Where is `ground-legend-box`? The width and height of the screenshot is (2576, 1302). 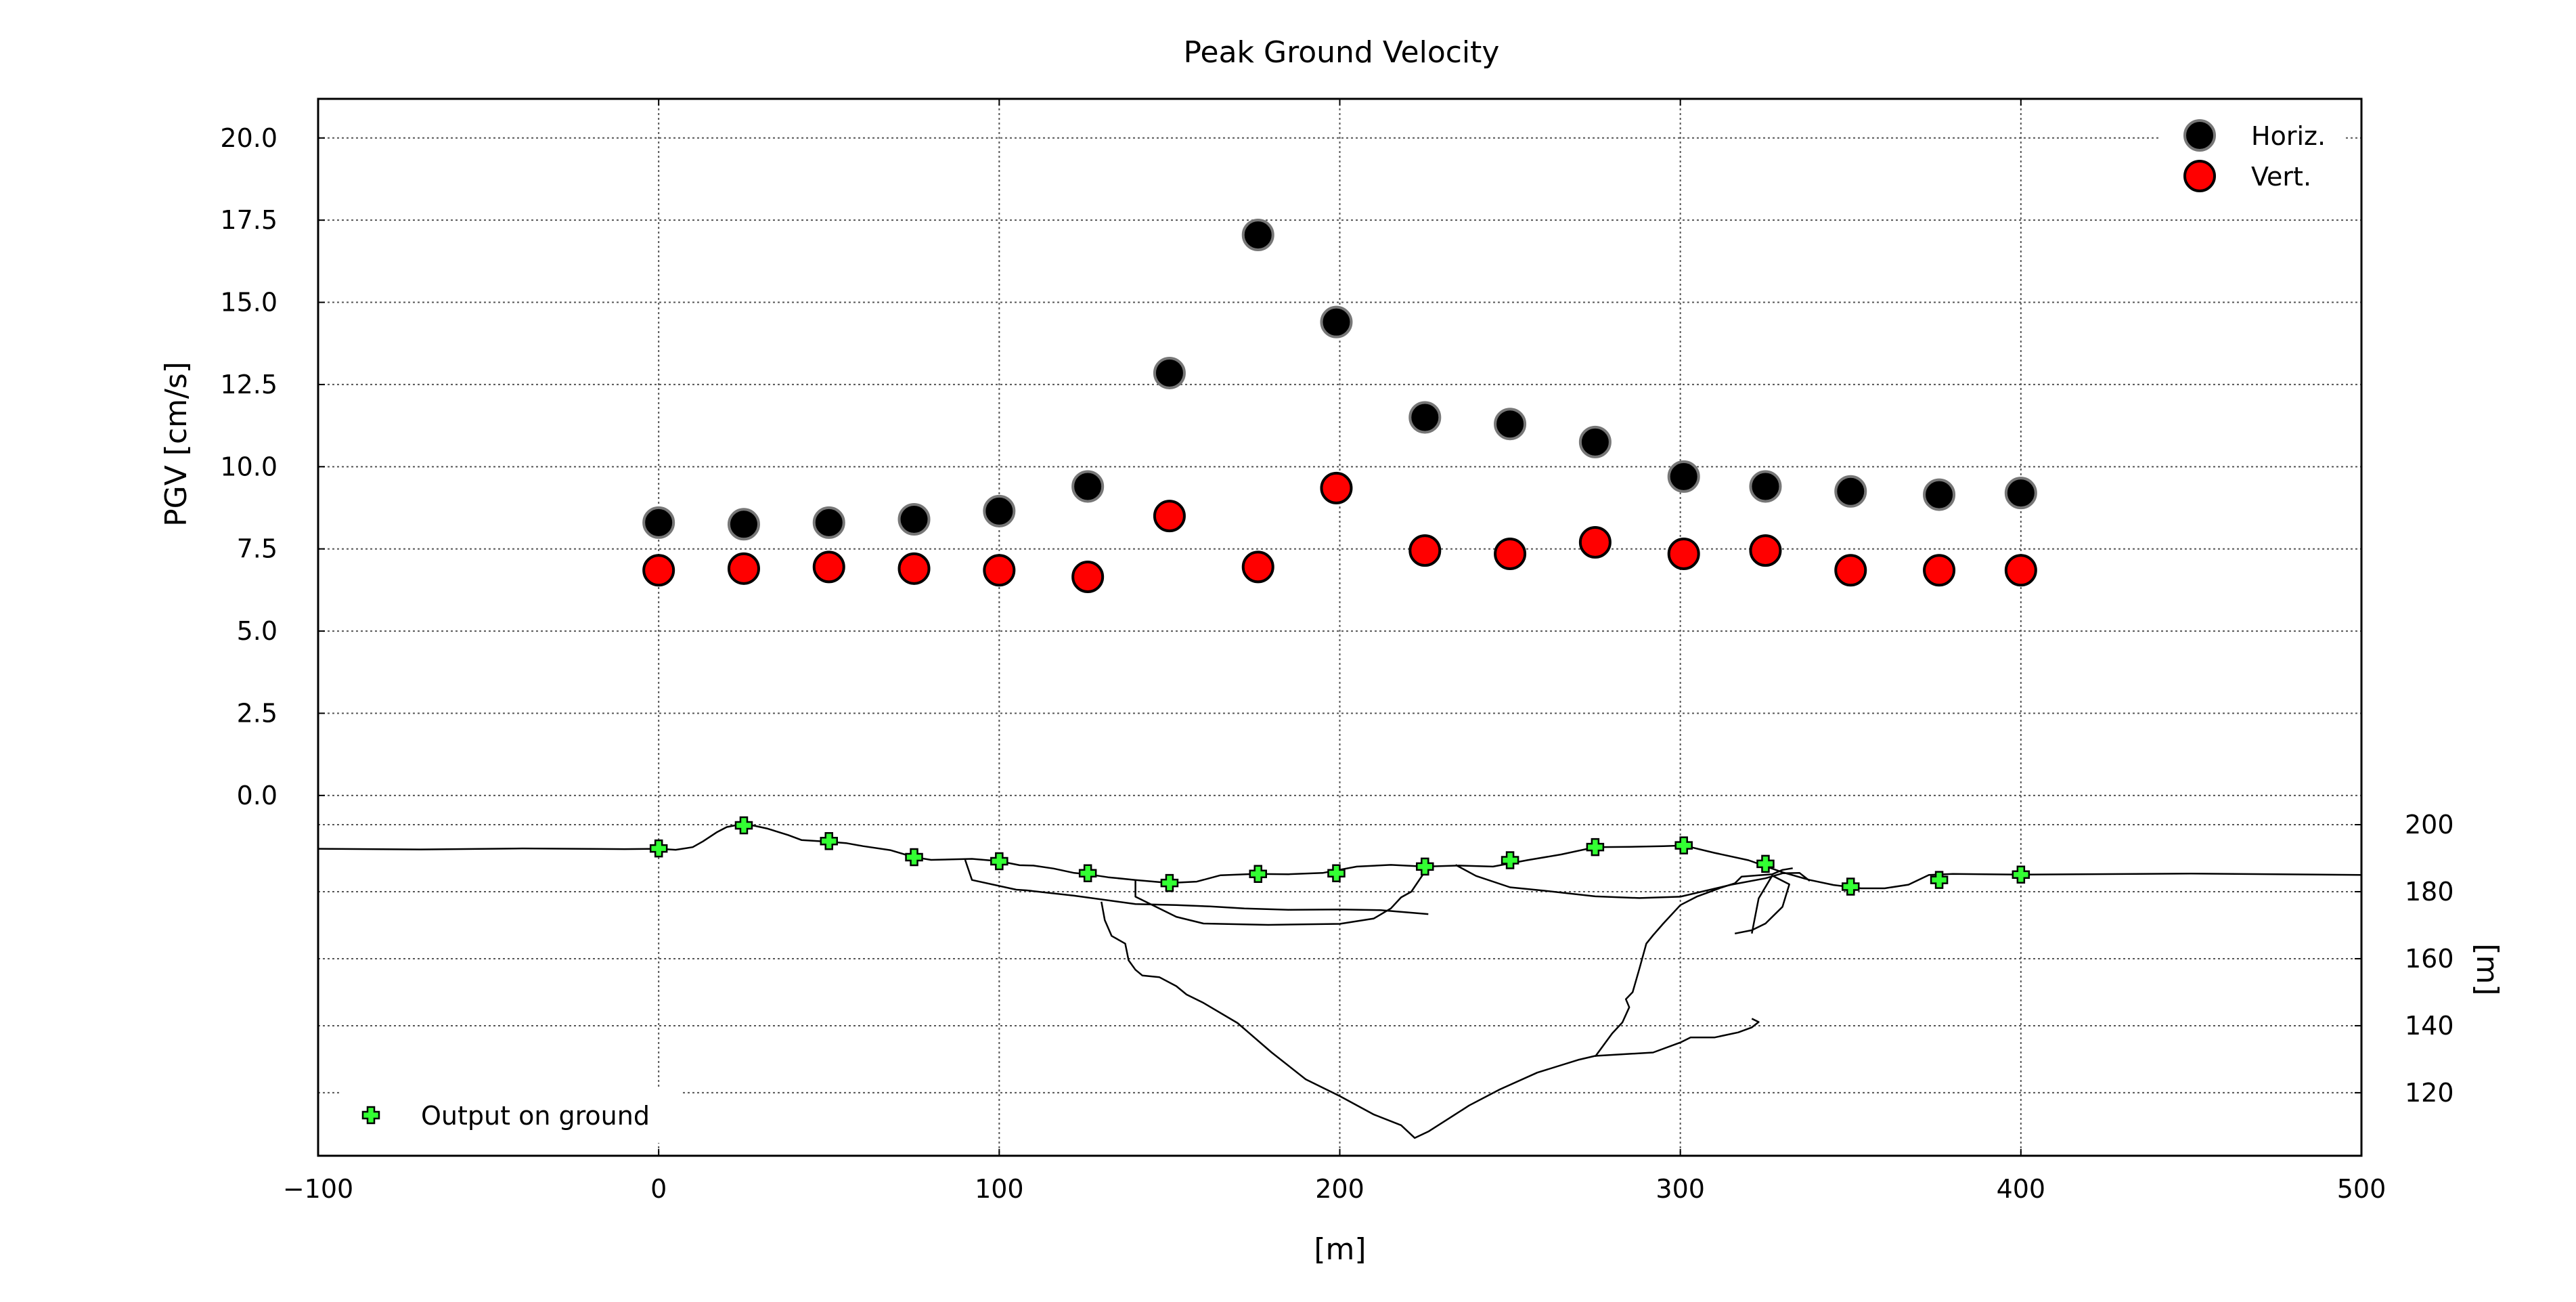
ground-legend-box is located at coordinates (511, 1116).